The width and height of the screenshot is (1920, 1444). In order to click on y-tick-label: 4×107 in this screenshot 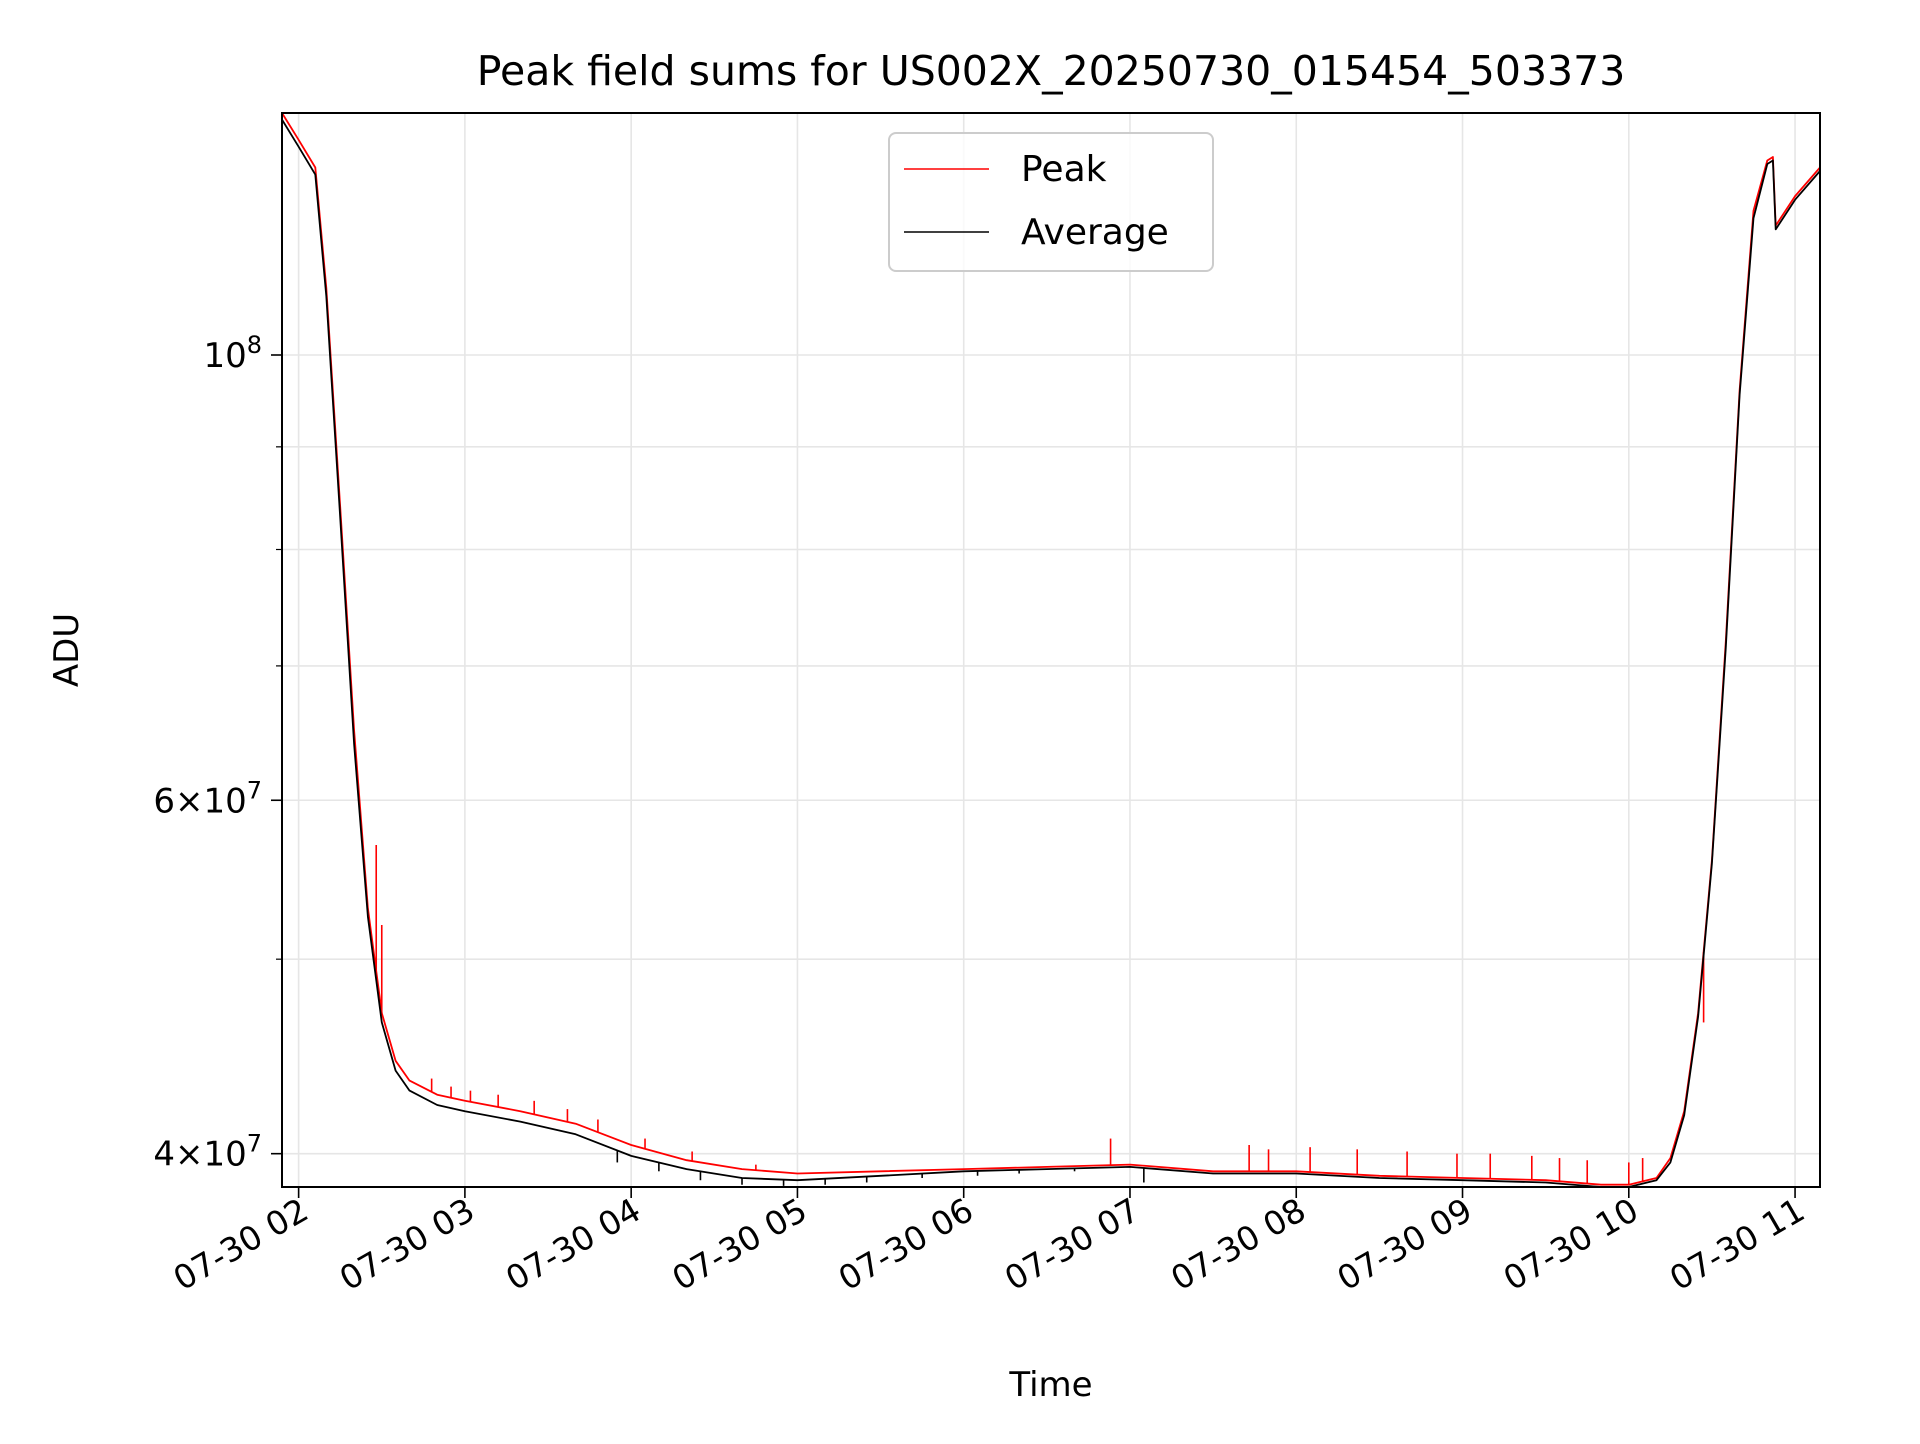, I will do `click(207, 1152)`.